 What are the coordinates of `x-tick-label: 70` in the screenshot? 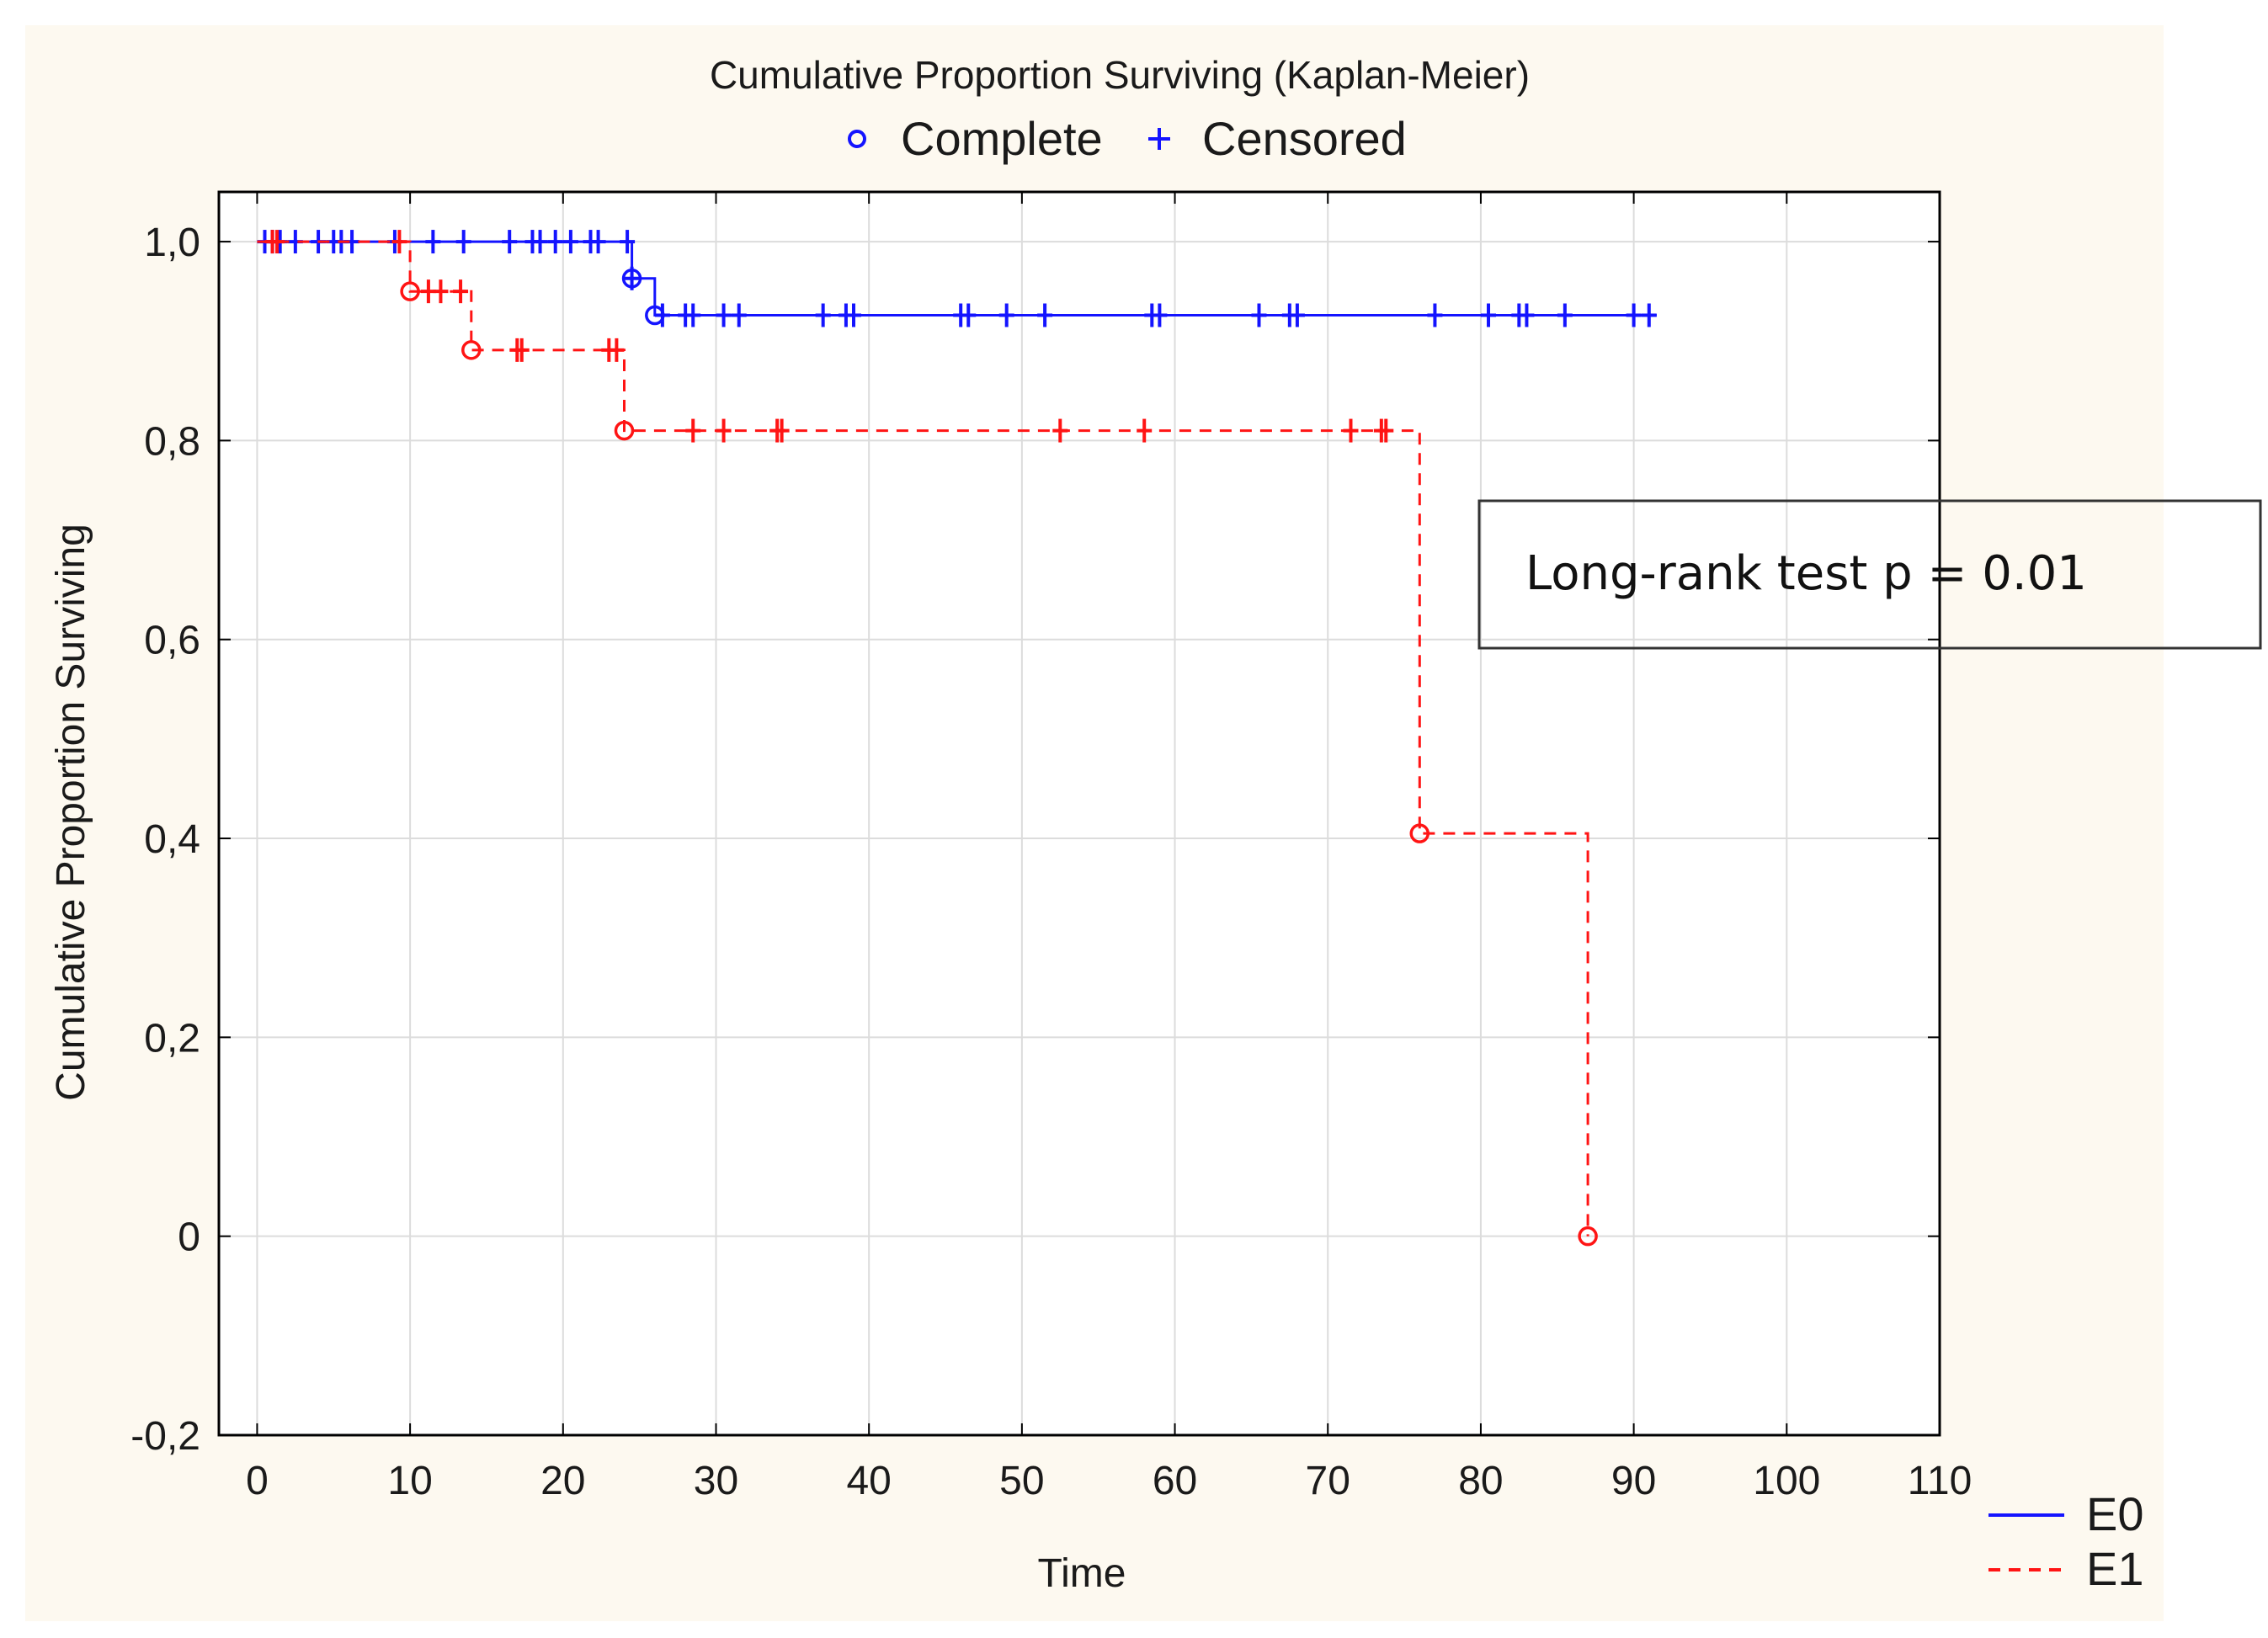 It's located at (1328, 1481).